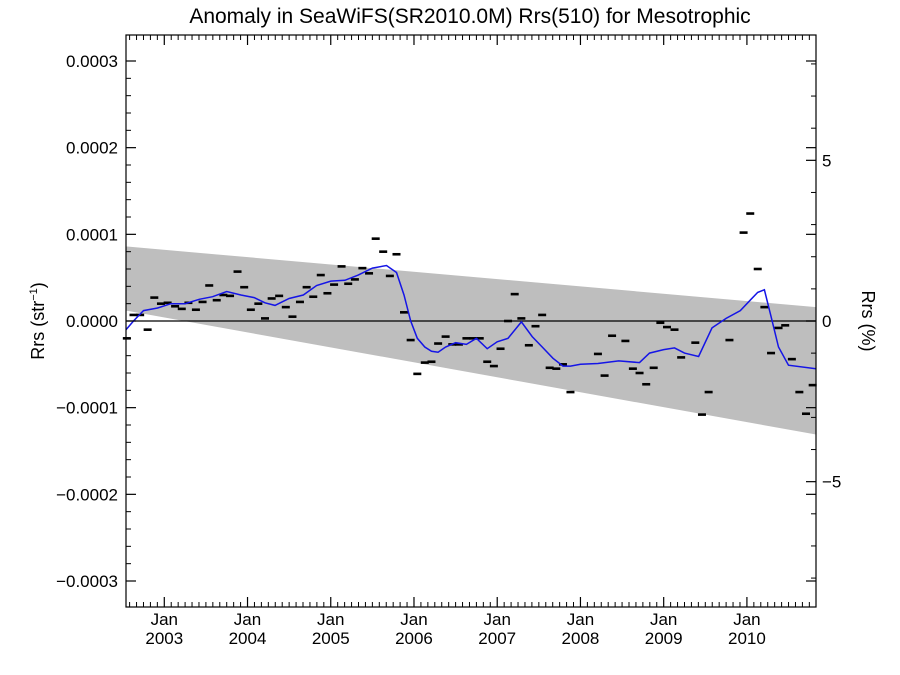 The image size is (900, 675). I want to click on left-y-axis-label-main: Rrs (str, so click(38, 330).